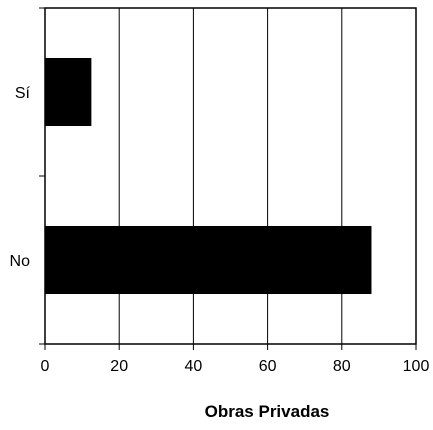 Image resolution: width=433 pixels, height=430 pixels. What do you see at coordinates (45, 366) in the screenshot?
I see `x-tick-label: 0` at bounding box center [45, 366].